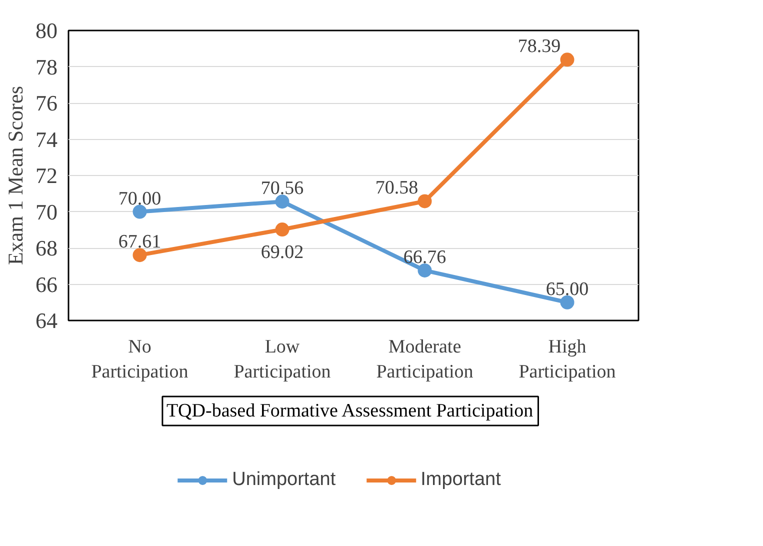 Image resolution: width=763 pixels, height=546 pixels. Describe the element at coordinates (47, 67) in the screenshot. I see `y-tick-label: 78` at that location.